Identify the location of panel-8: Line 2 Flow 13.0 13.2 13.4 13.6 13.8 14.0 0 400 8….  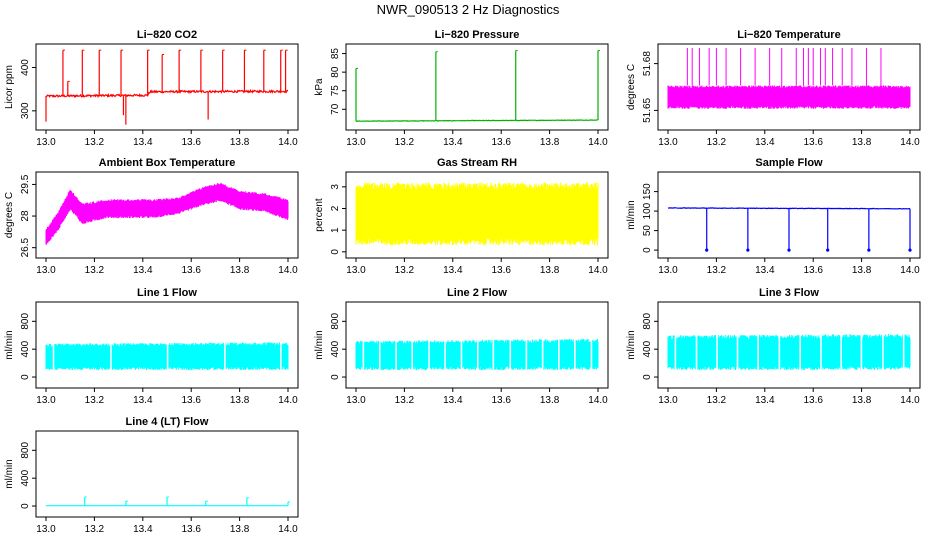
(461, 346).